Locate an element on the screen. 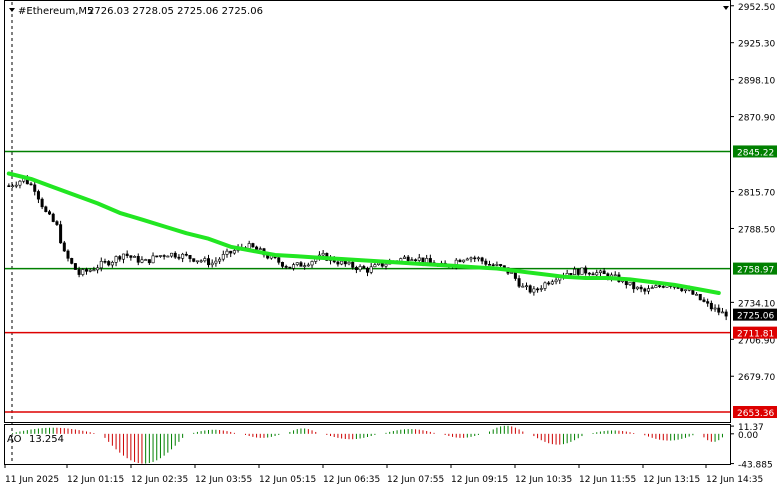 The height and width of the screenshot is (489, 781). time-tick-label: 12 Jun 07:55 is located at coordinates (415, 480).